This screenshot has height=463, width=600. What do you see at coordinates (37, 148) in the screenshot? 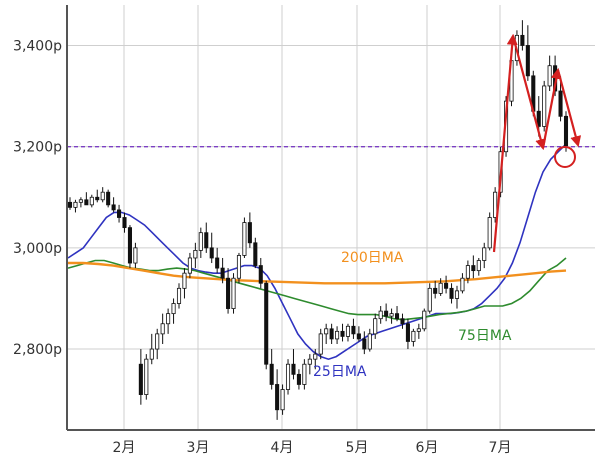
I see `y-tick-label: 3,200p` at bounding box center [37, 148].